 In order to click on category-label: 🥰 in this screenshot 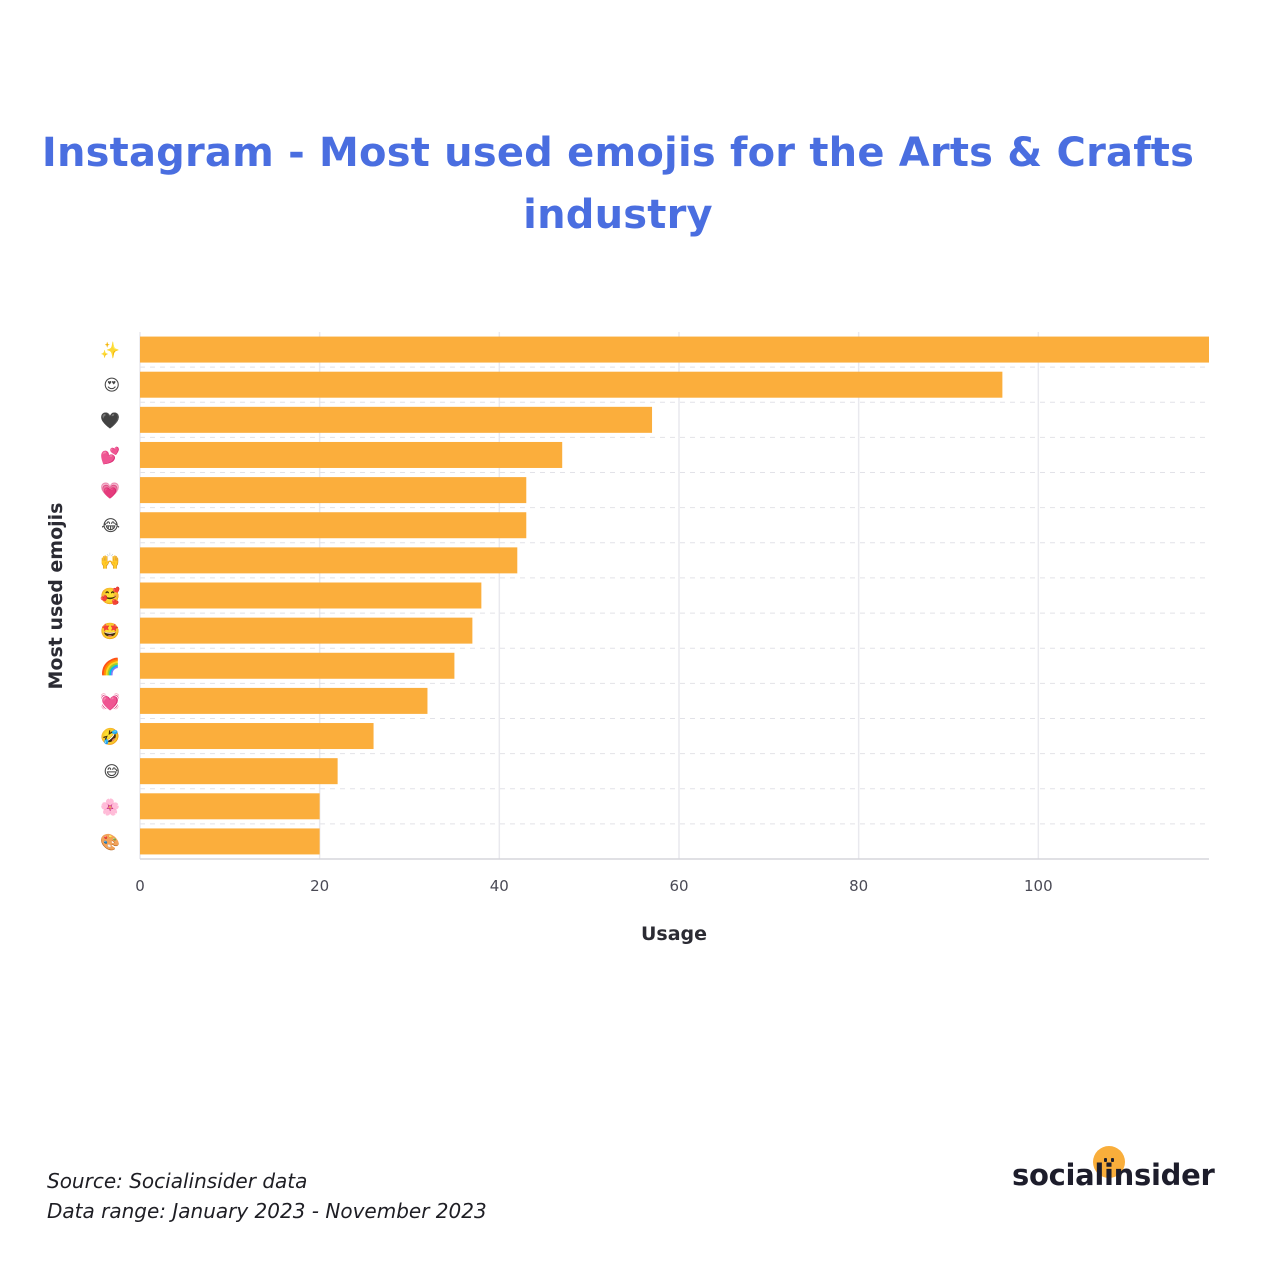, I will do `click(110, 596)`.